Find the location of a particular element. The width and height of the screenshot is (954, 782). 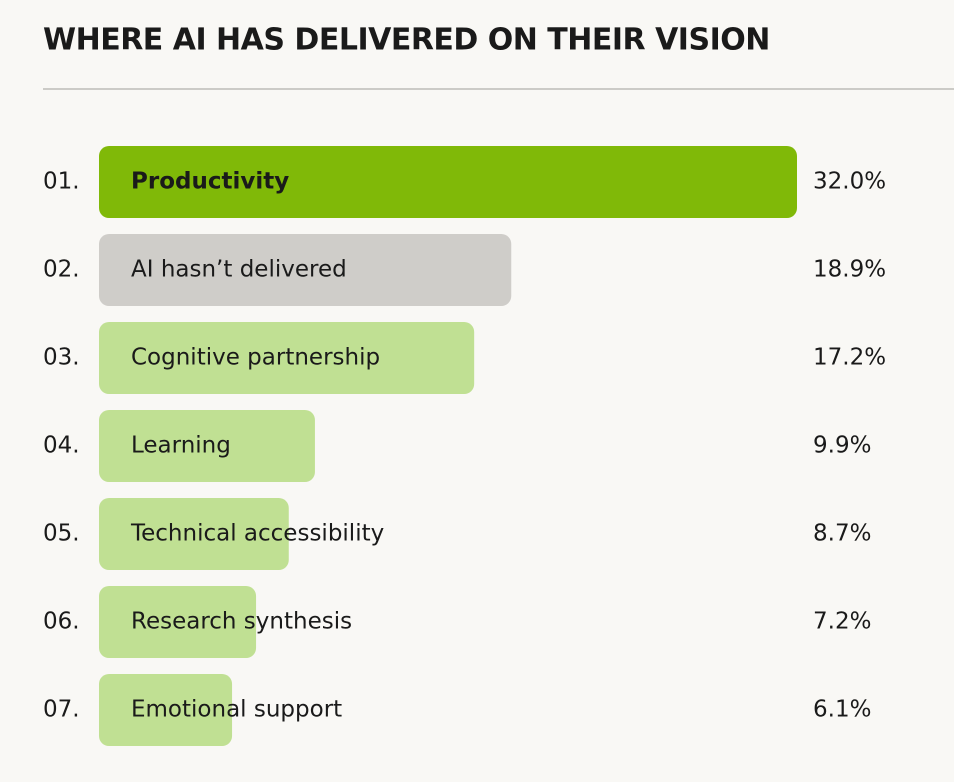

rank-label: 02. is located at coordinates (61, 270).